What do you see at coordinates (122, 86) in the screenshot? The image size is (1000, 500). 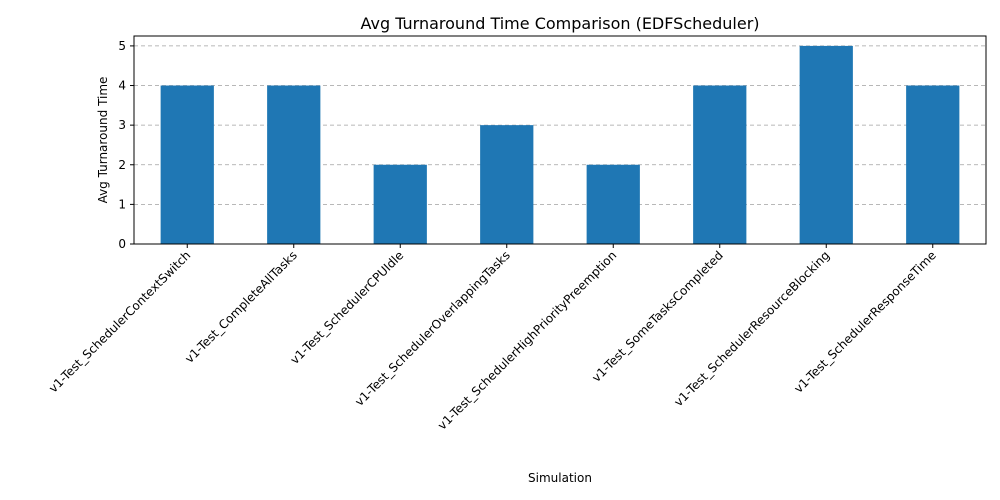 I see `y-tick-label: 4` at bounding box center [122, 86].